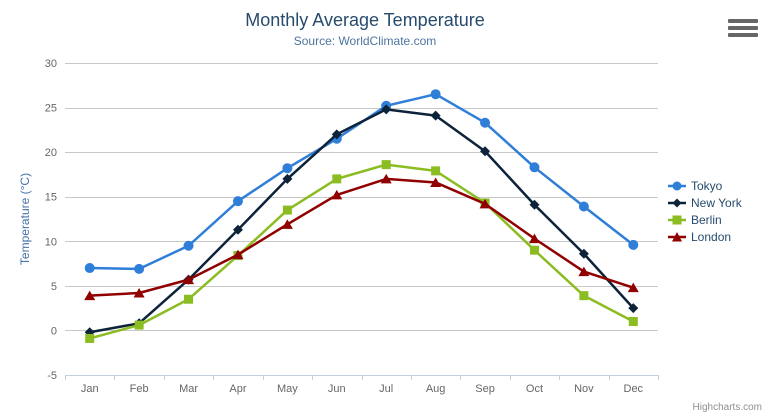 The height and width of the screenshot is (416, 769). Describe the element at coordinates (90, 338) in the screenshot. I see `data-point-berlin-jan` at that location.